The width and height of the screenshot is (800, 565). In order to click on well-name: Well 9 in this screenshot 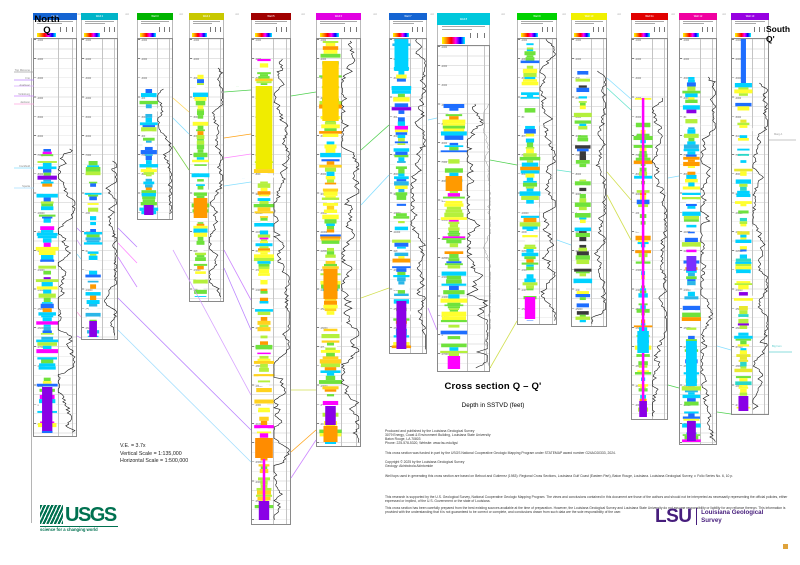, I will do `click(537, 16)`.